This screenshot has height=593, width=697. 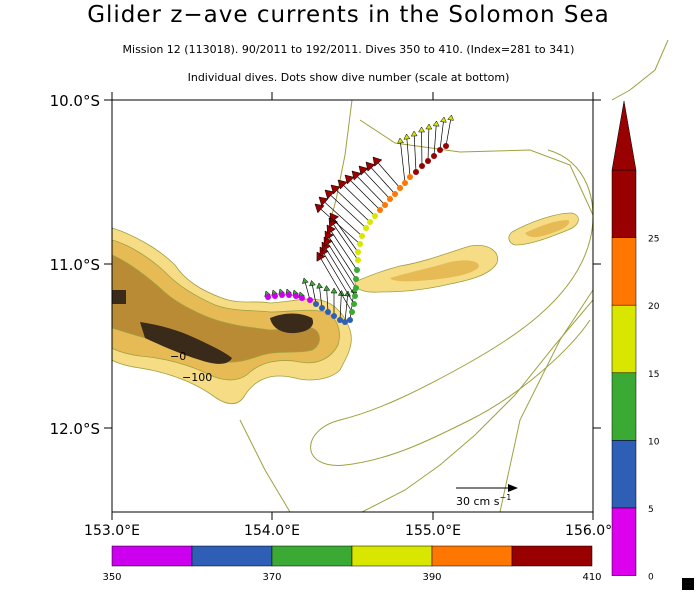 I want to click on dive-colorbar-tick-label: 410, so click(x=591, y=577).